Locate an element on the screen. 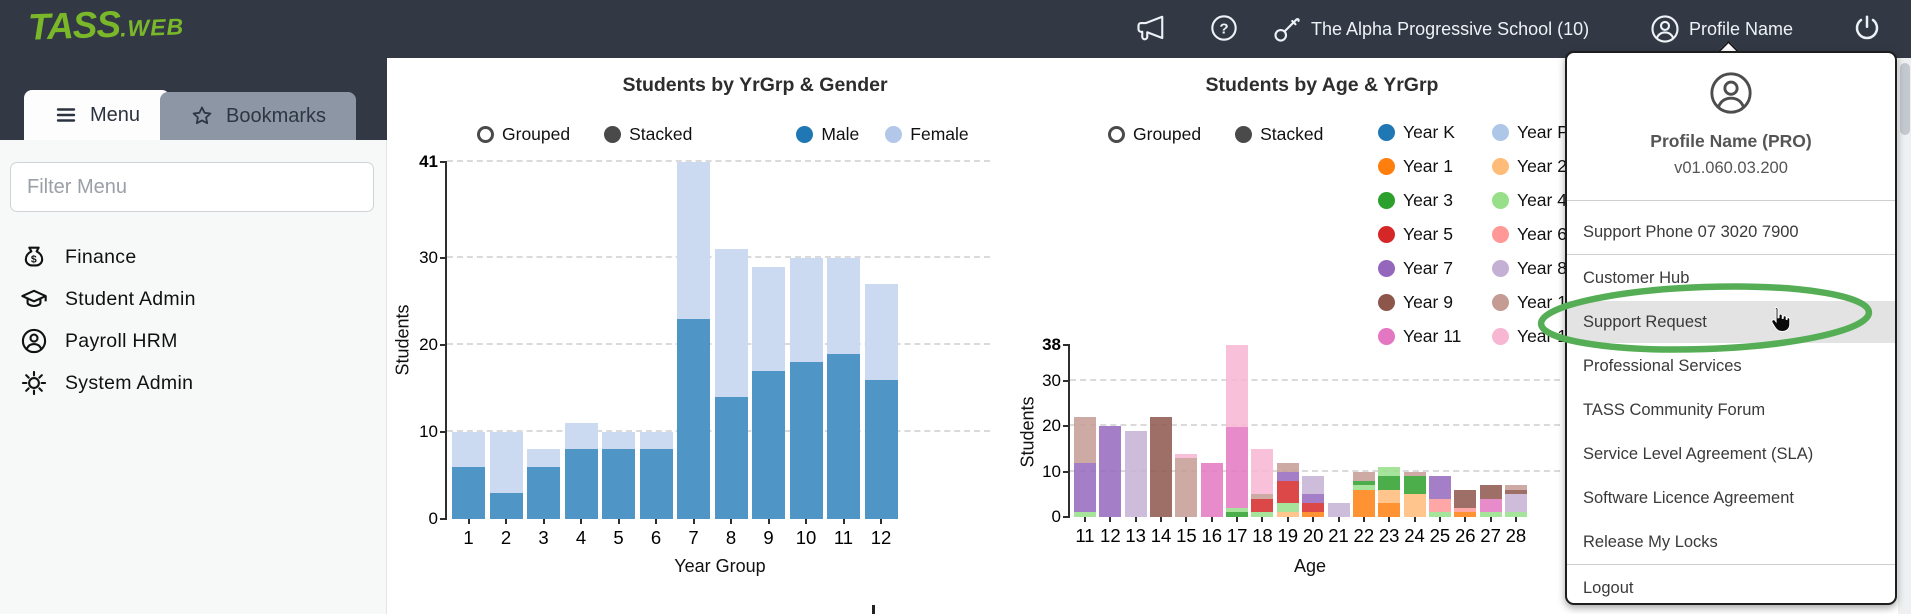 The image size is (1911, 614). gear-icon is located at coordinates (34, 383).